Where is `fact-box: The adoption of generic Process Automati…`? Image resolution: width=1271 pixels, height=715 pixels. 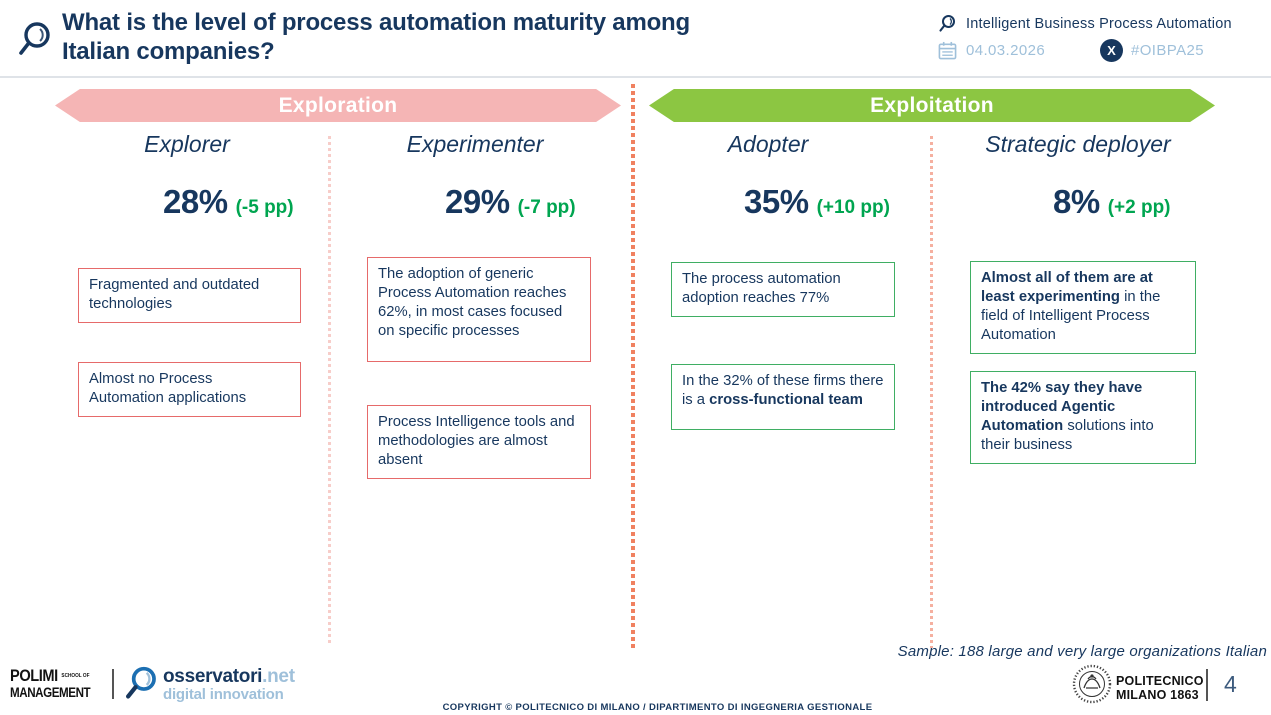 fact-box: The adoption of generic Process Automati… is located at coordinates (479, 309).